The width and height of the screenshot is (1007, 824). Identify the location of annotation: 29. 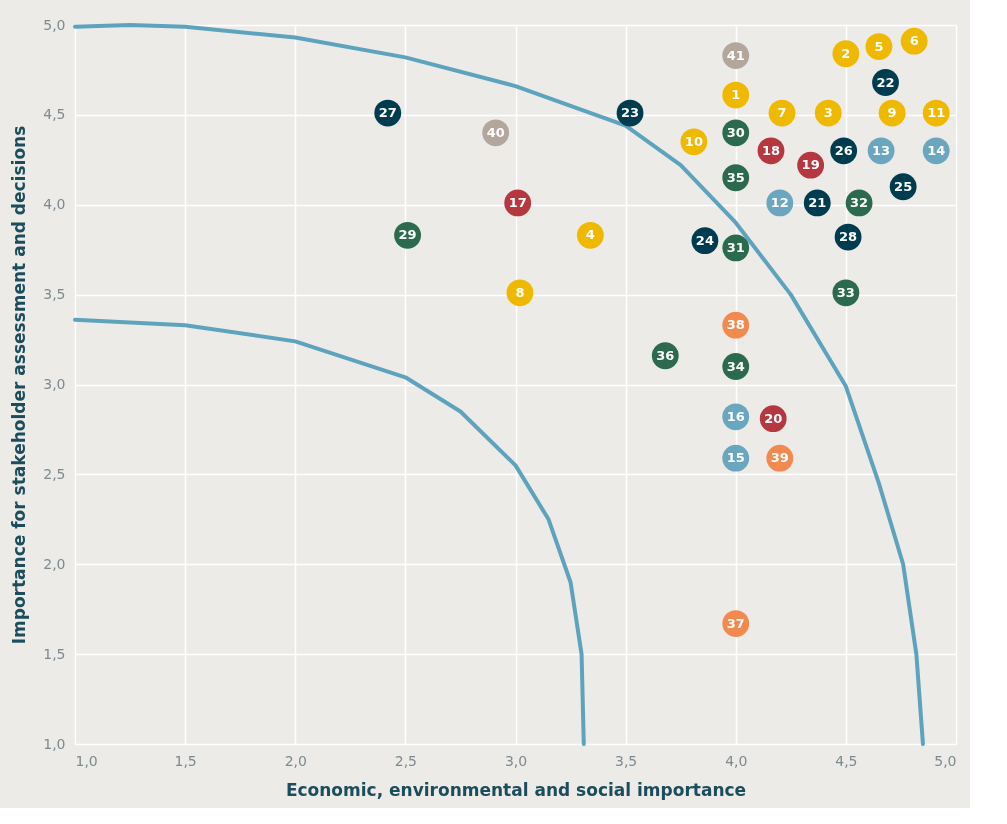
(407, 235).